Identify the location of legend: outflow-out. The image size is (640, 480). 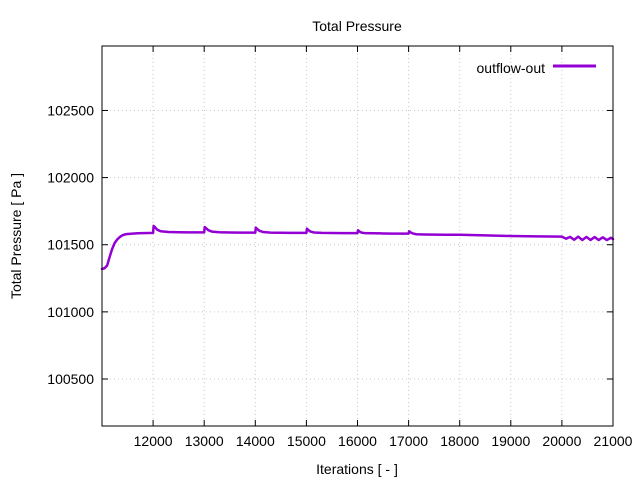
(536, 68).